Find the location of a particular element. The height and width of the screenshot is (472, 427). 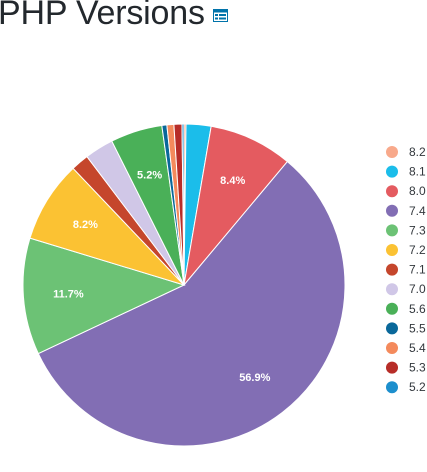

slice-label-7-2: 8.2% is located at coordinates (85, 225).